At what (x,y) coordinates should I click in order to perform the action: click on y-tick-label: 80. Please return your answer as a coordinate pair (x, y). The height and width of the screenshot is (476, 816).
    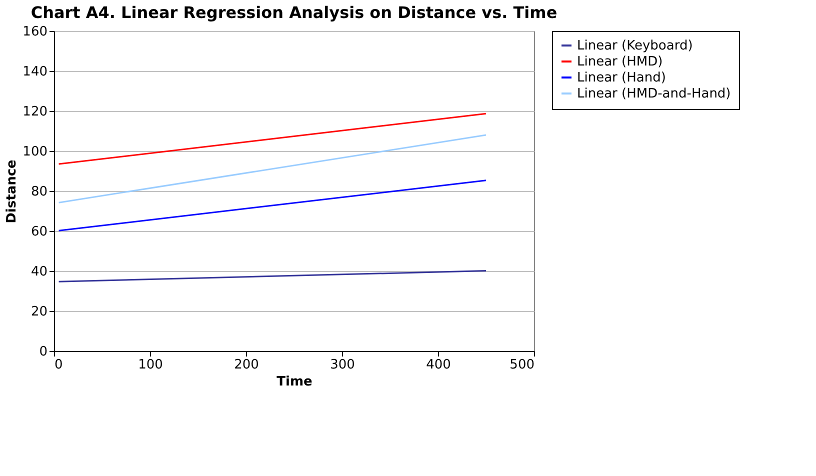
    Looking at the image, I should click on (39, 192).